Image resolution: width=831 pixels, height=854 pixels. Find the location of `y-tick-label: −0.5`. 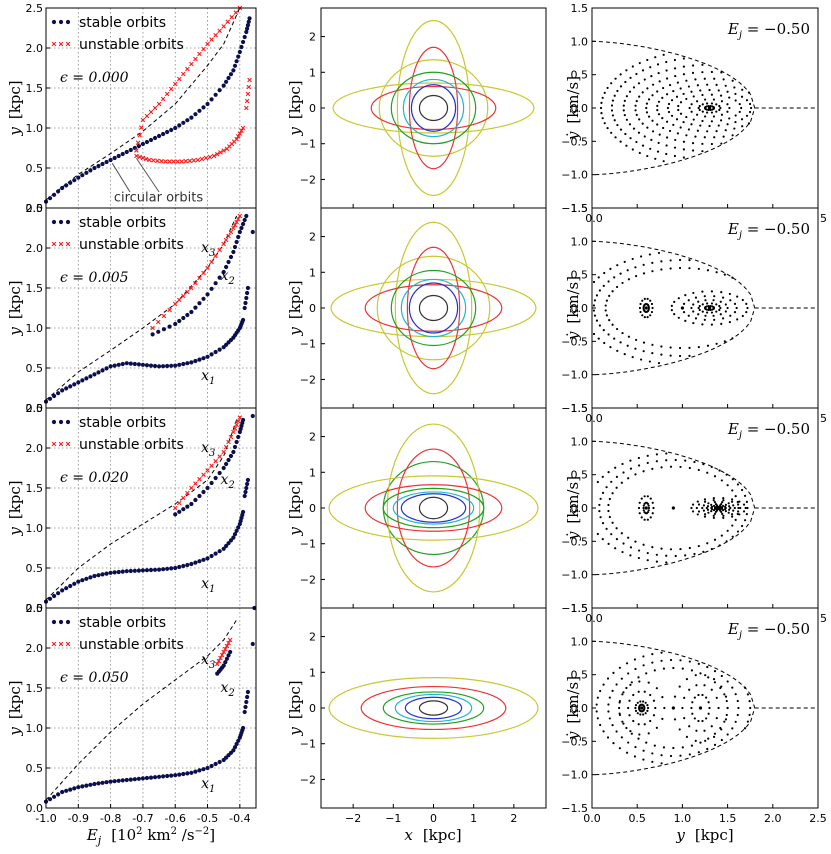

y-tick-label: −0.5 is located at coordinates (574, 741).